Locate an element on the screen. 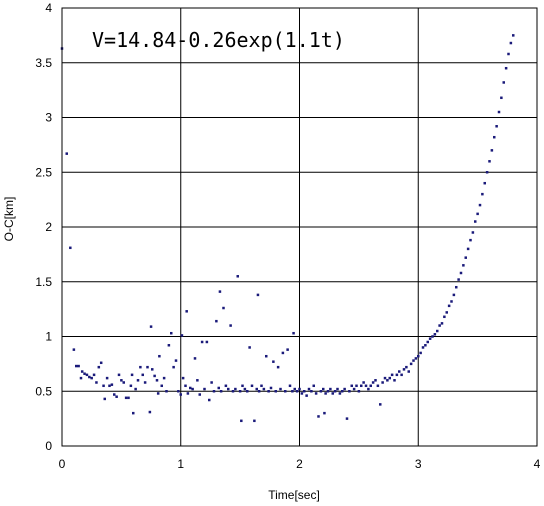  y-tick-label: 0.5 is located at coordinates (43, 391).